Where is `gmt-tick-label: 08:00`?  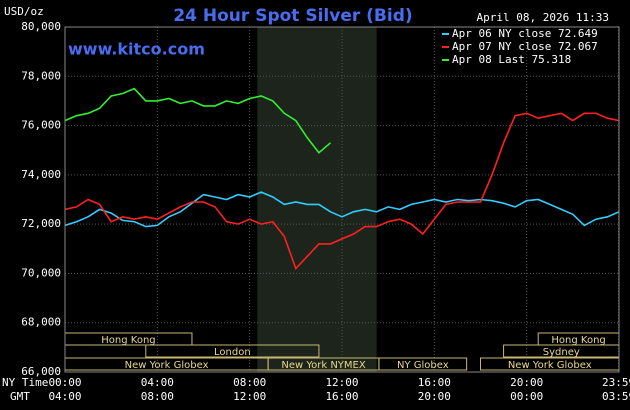
gmt-tick-label: 08:00 is located at coordinates (157, 396).